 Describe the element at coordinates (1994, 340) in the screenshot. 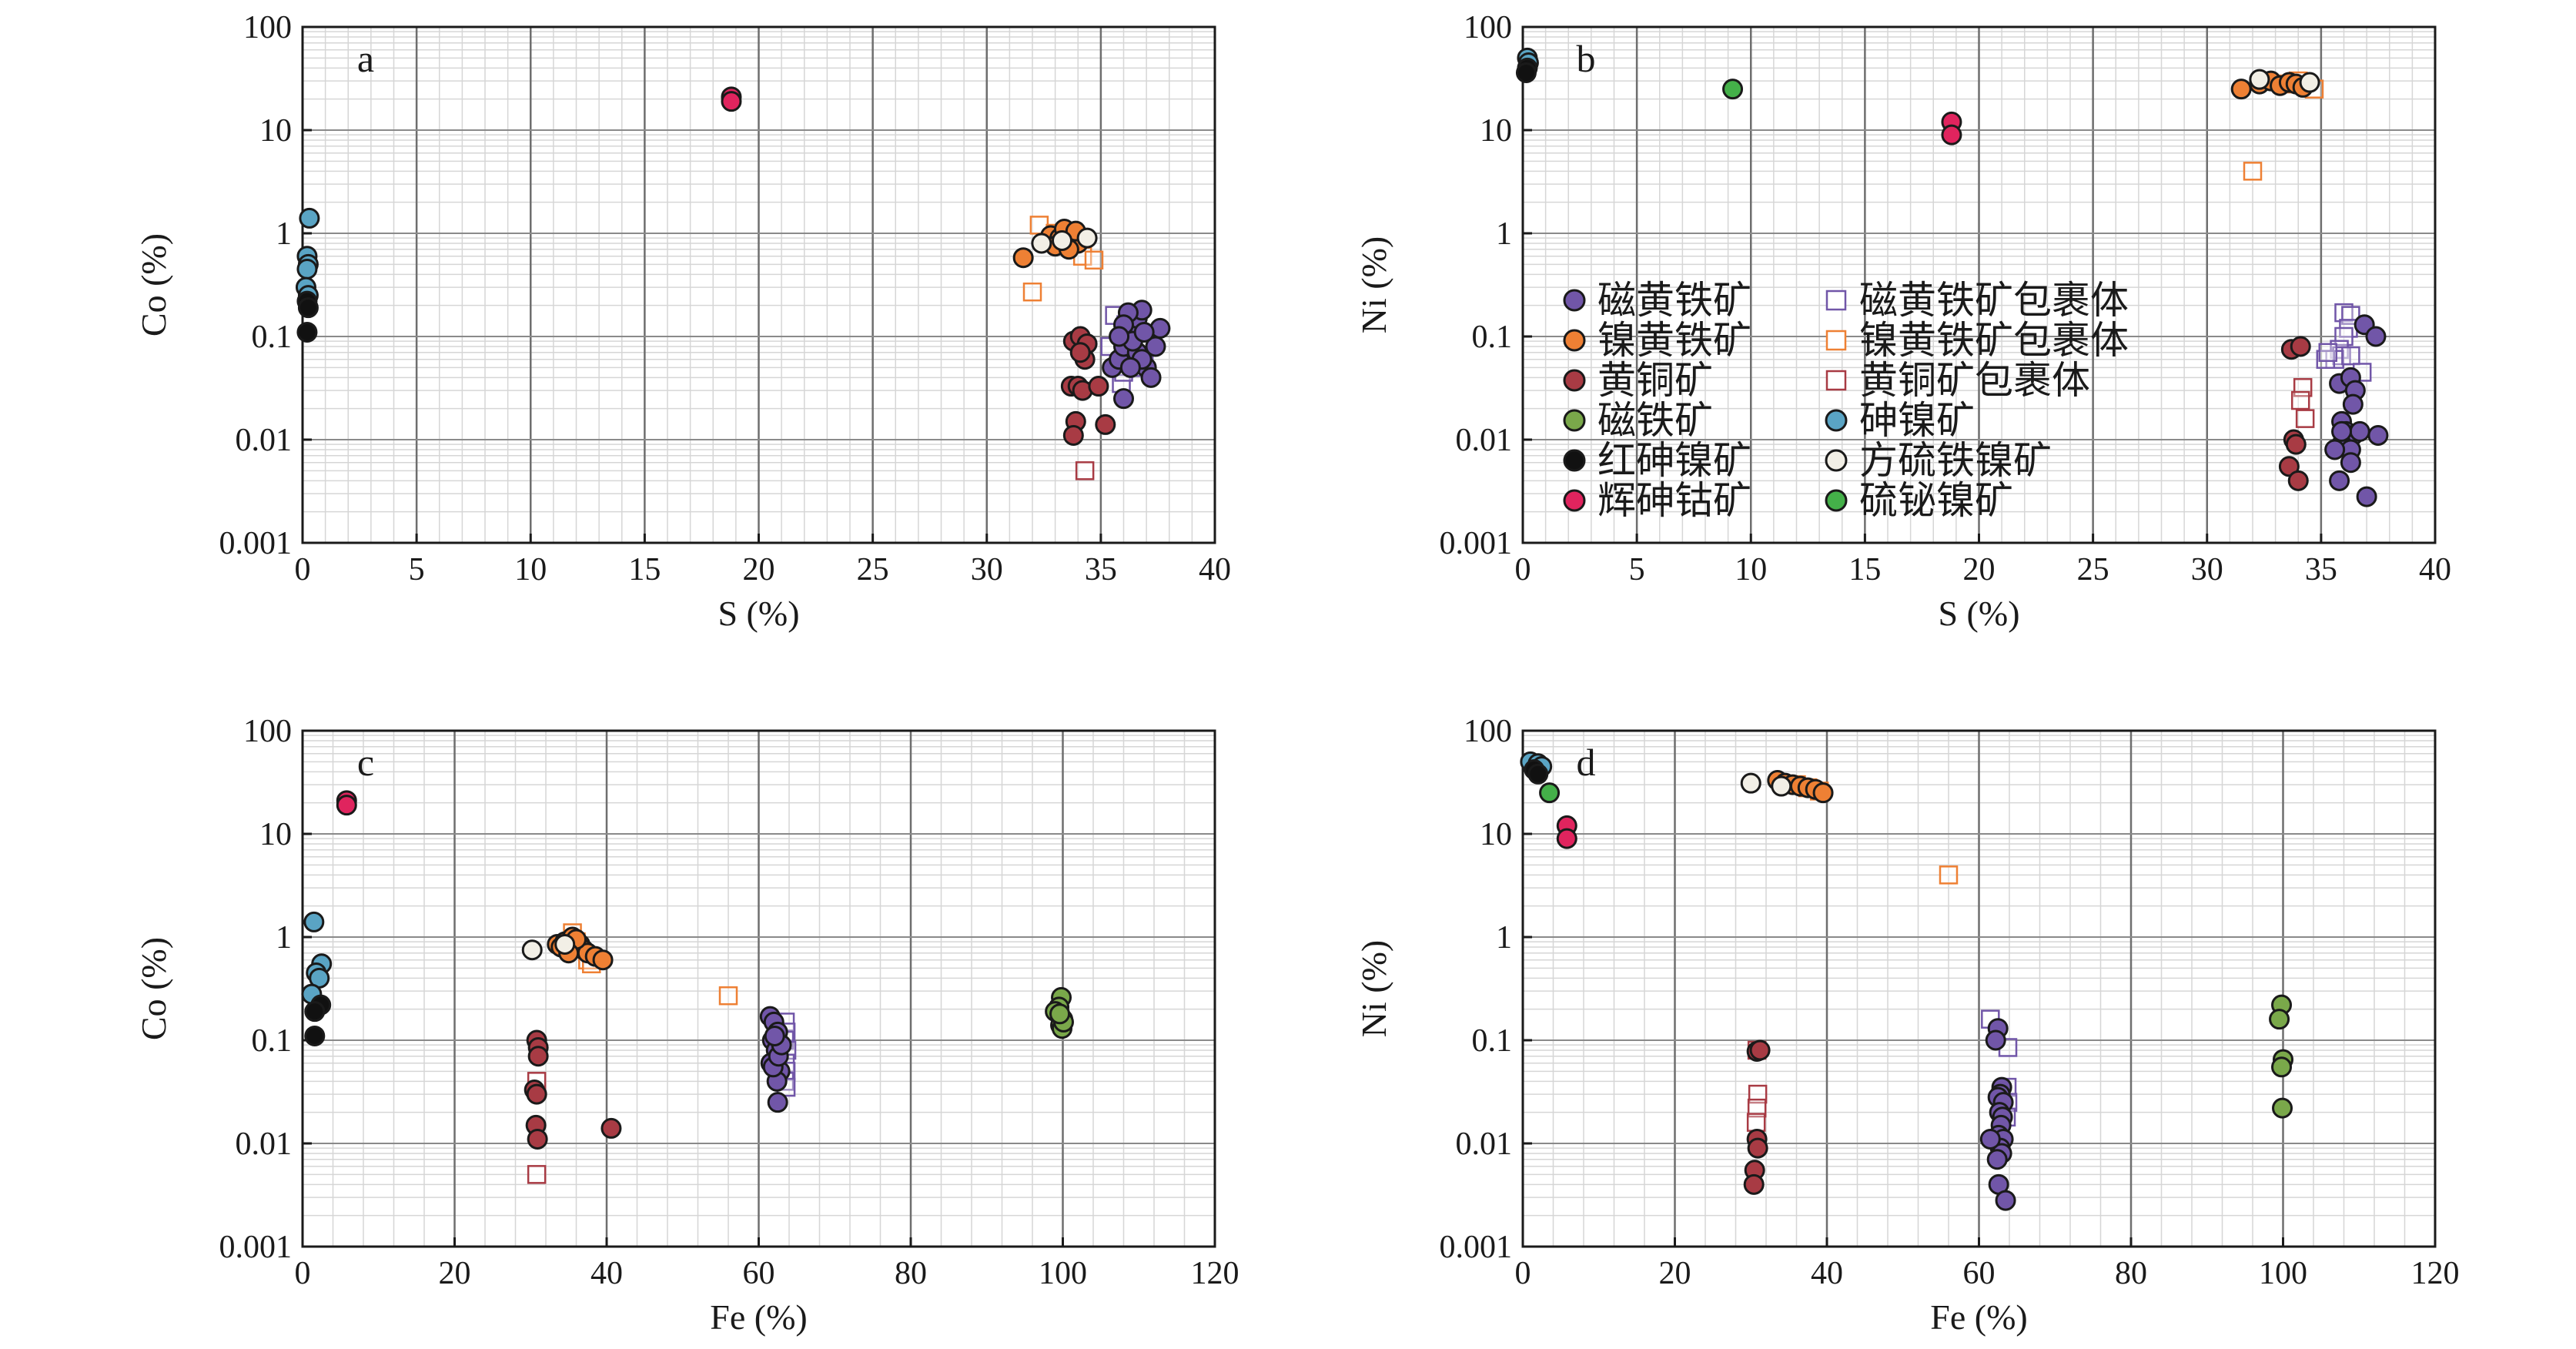

I see `legend-label: 镍黄铁矿包裹体` at that location.